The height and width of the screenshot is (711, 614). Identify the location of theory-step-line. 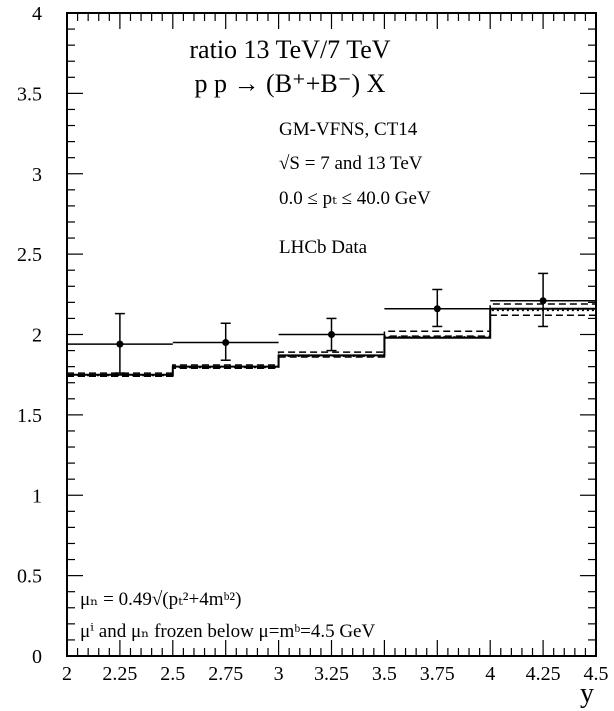
(331, 346).